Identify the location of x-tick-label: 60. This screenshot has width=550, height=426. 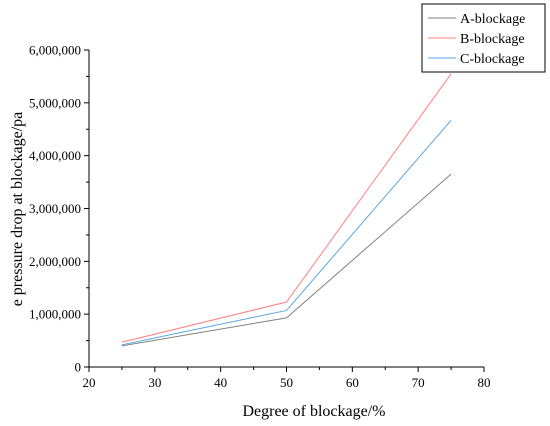
(352, 382).